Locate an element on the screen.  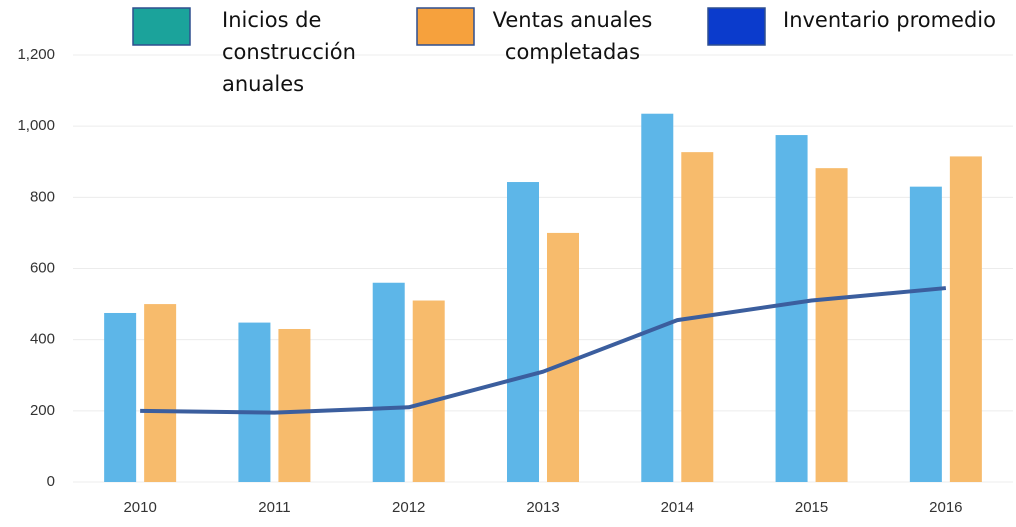
x-tick-label: 2011 is located at coordinates (274, 507).